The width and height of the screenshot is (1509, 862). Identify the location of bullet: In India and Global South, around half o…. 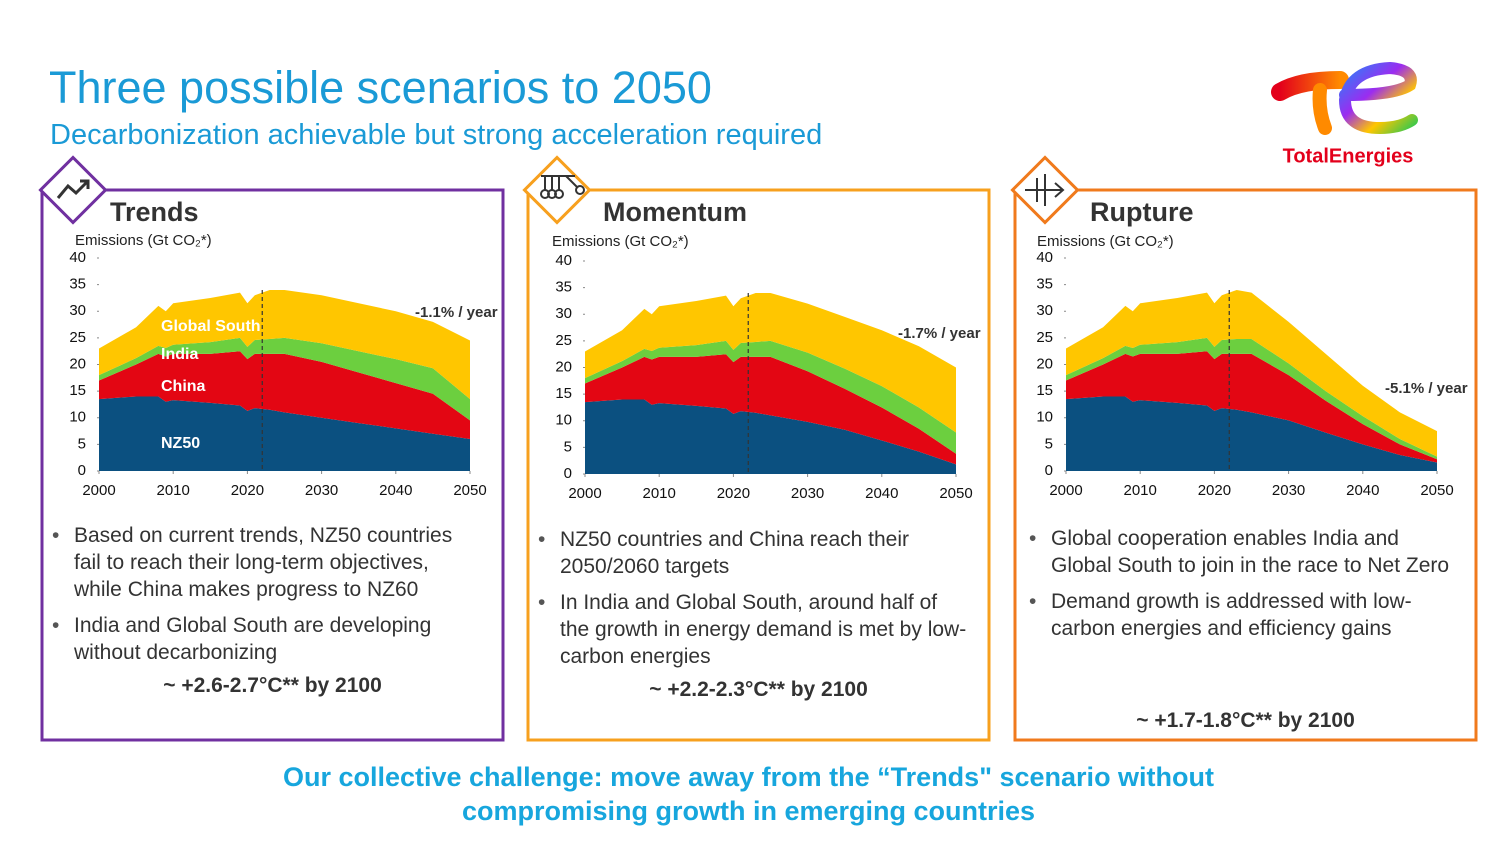
(753, 629).